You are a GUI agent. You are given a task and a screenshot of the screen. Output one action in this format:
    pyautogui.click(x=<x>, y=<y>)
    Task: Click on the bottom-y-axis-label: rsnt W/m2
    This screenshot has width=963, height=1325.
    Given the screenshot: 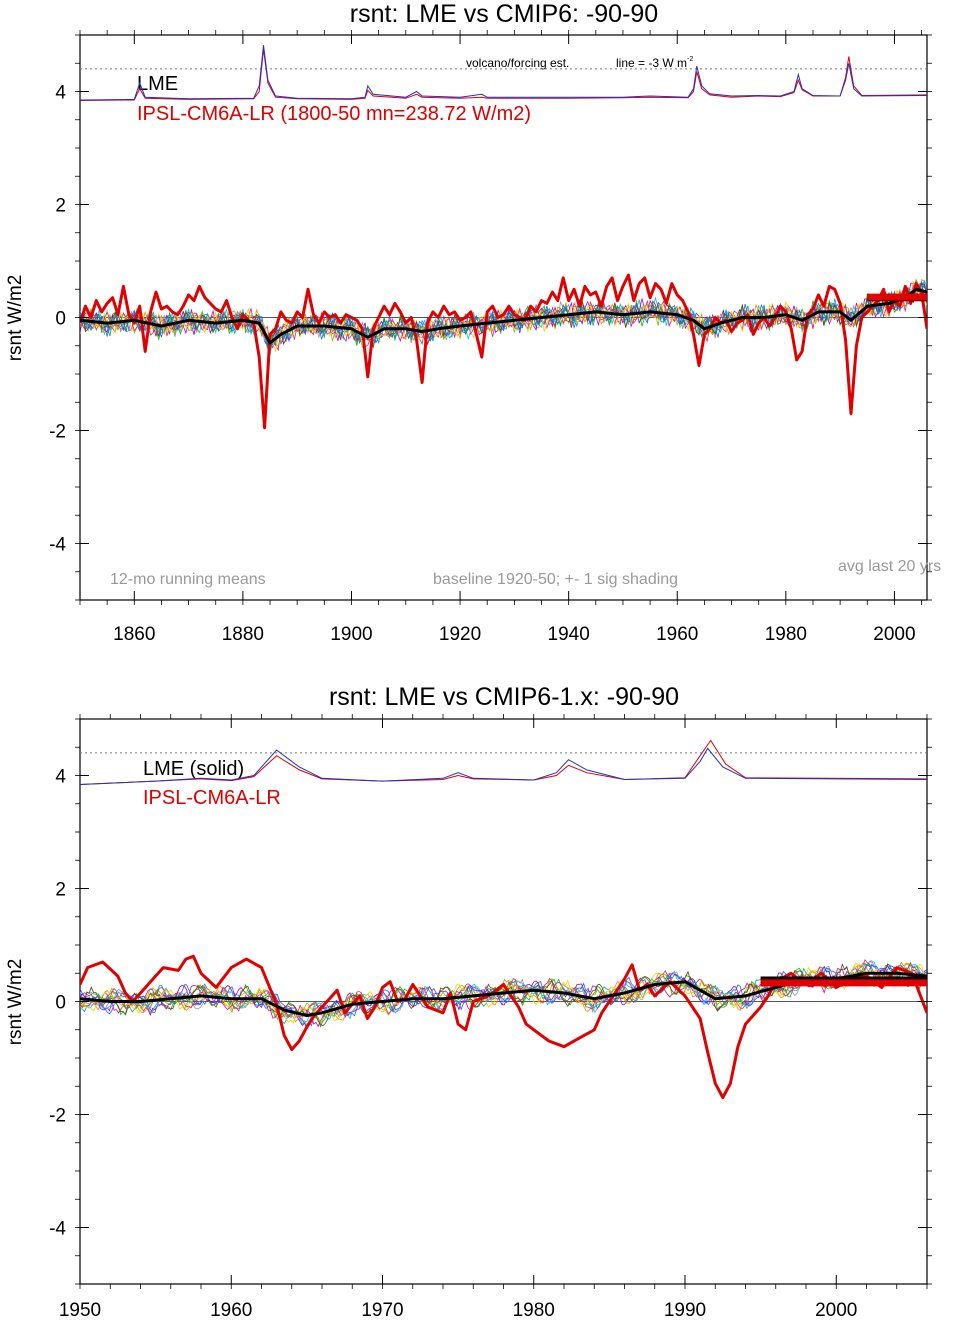 What is the action you would take?
    pyautogui.click(x=15, y=1002)
    